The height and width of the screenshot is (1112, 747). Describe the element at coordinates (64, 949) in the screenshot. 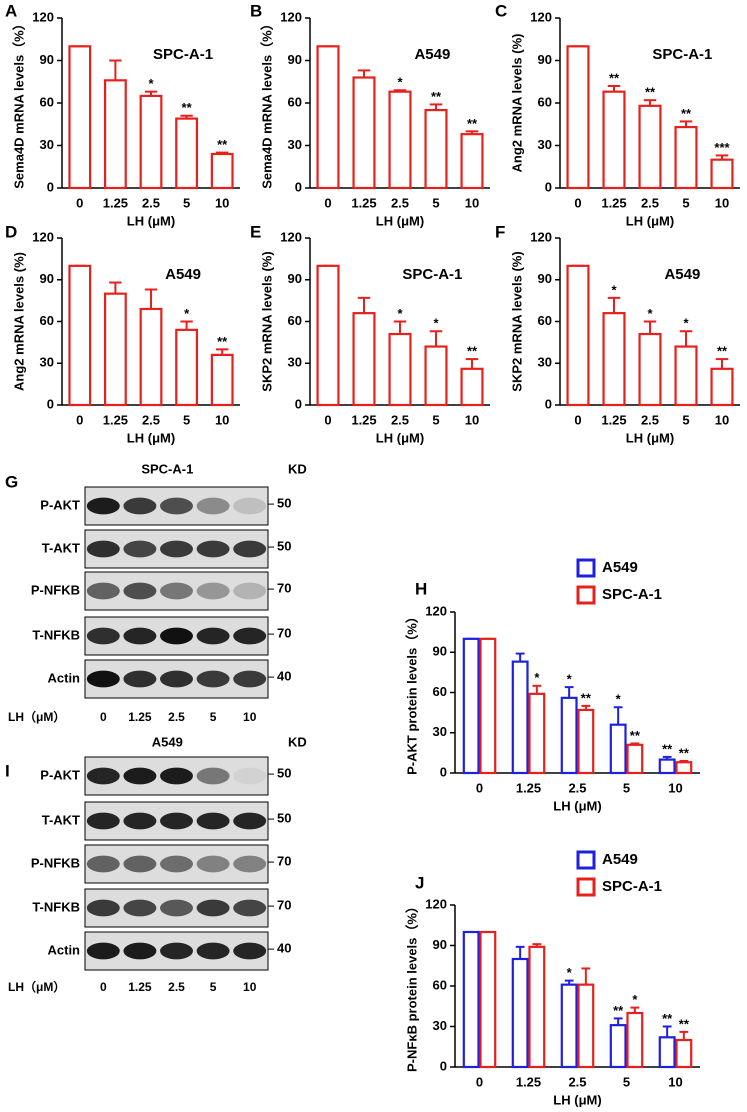

I see `blot-row-label: Actin` at that location.